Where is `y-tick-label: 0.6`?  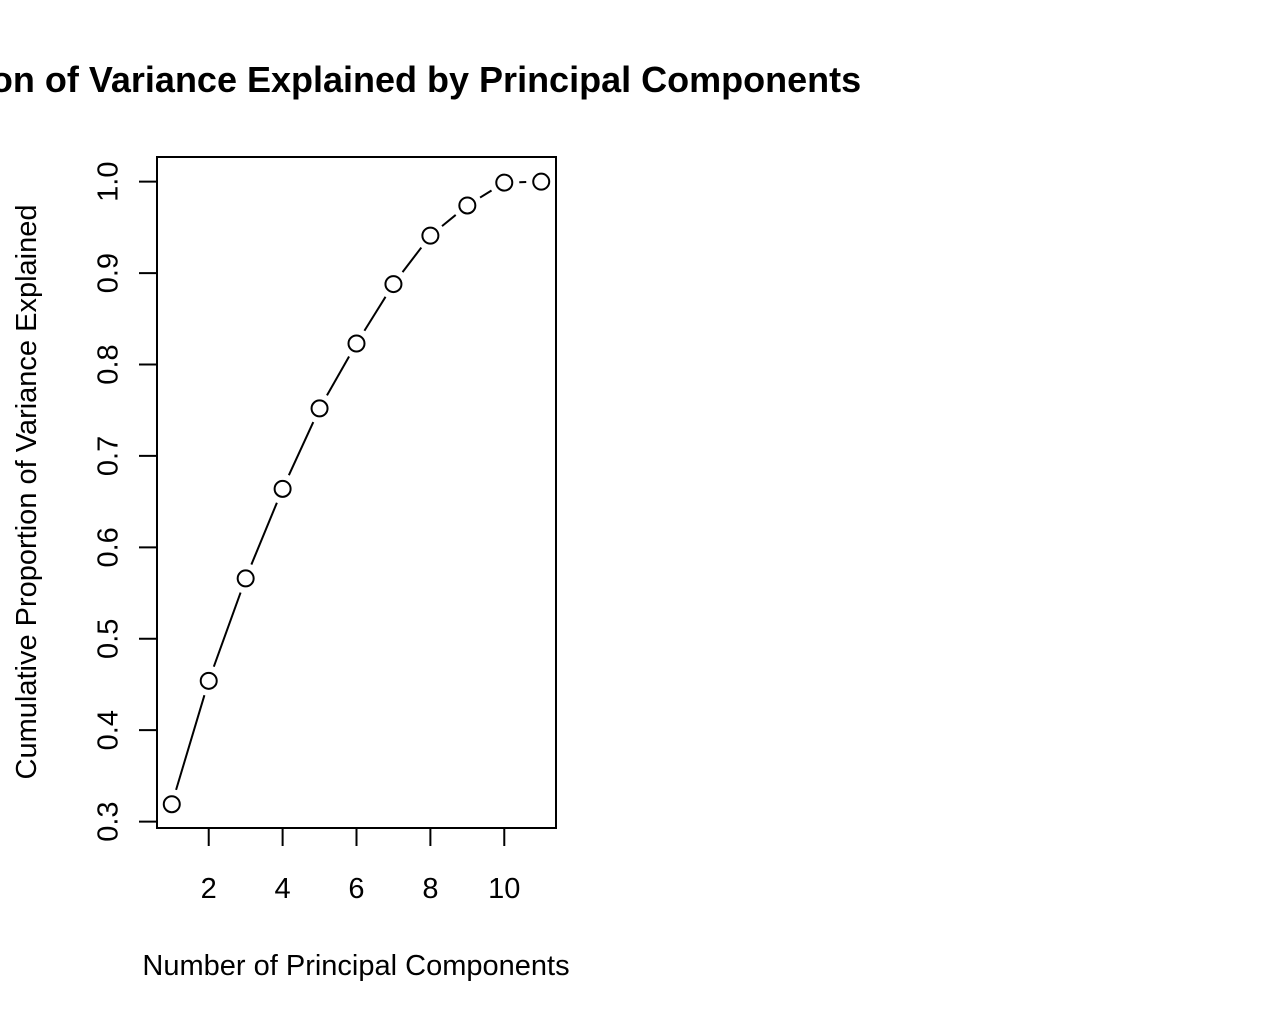
y-tick-label: 0.6 is located at coordinates (109, 547).